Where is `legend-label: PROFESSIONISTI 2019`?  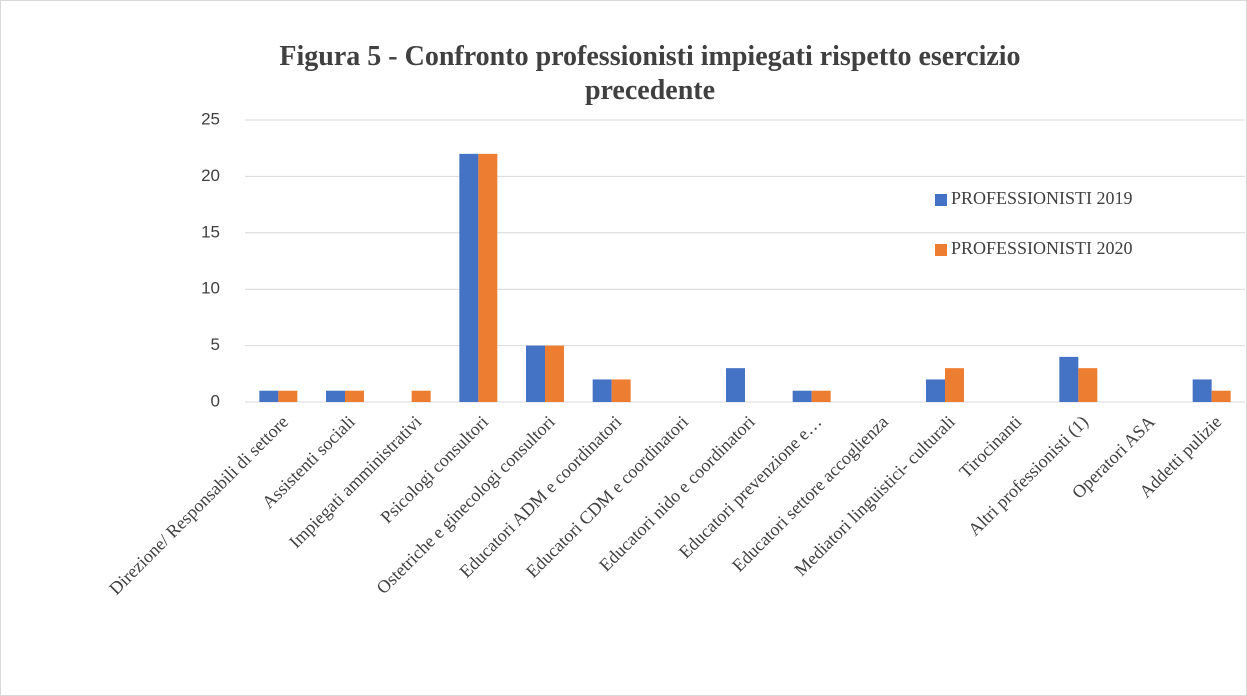
legend-label: PROFESSIONISTI 2019 is located at coordinates (1042, 198).